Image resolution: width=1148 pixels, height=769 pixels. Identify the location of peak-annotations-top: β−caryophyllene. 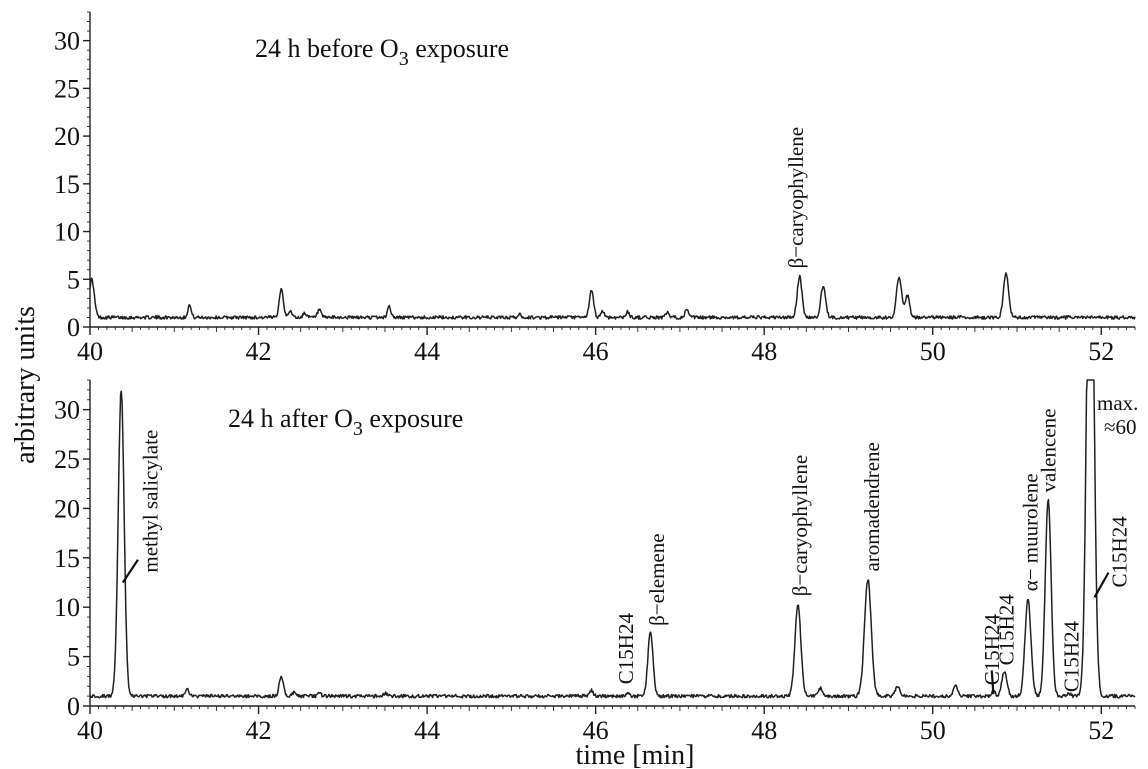
(796, 197).